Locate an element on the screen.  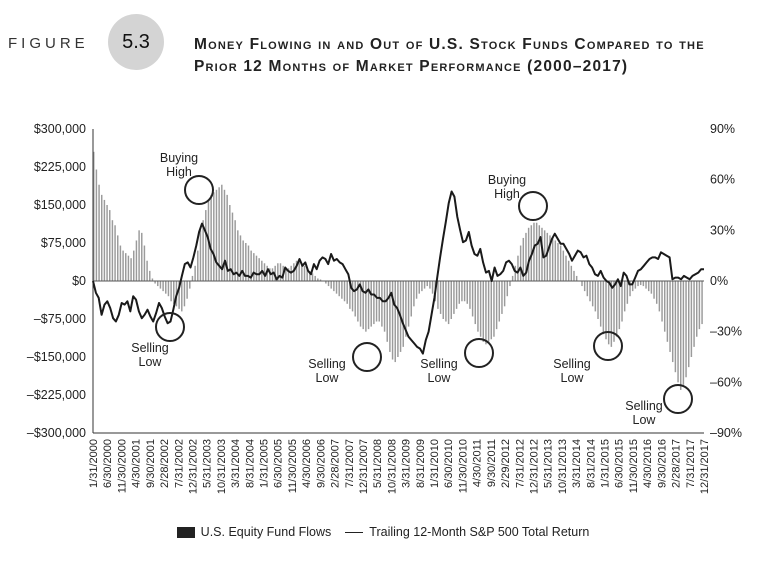
annotation-label: High is located at coordinates (179, 172).